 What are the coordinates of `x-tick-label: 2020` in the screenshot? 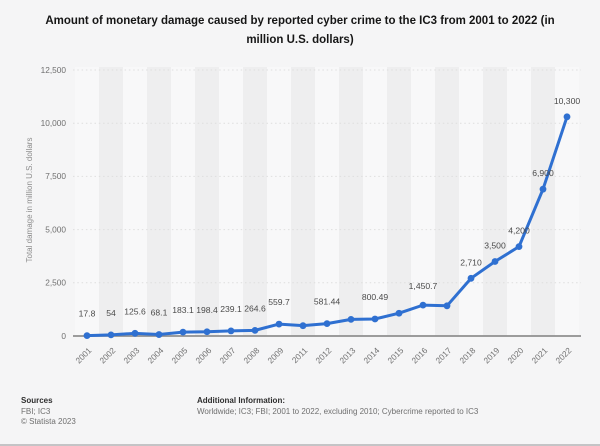 It's located at (515, 355).